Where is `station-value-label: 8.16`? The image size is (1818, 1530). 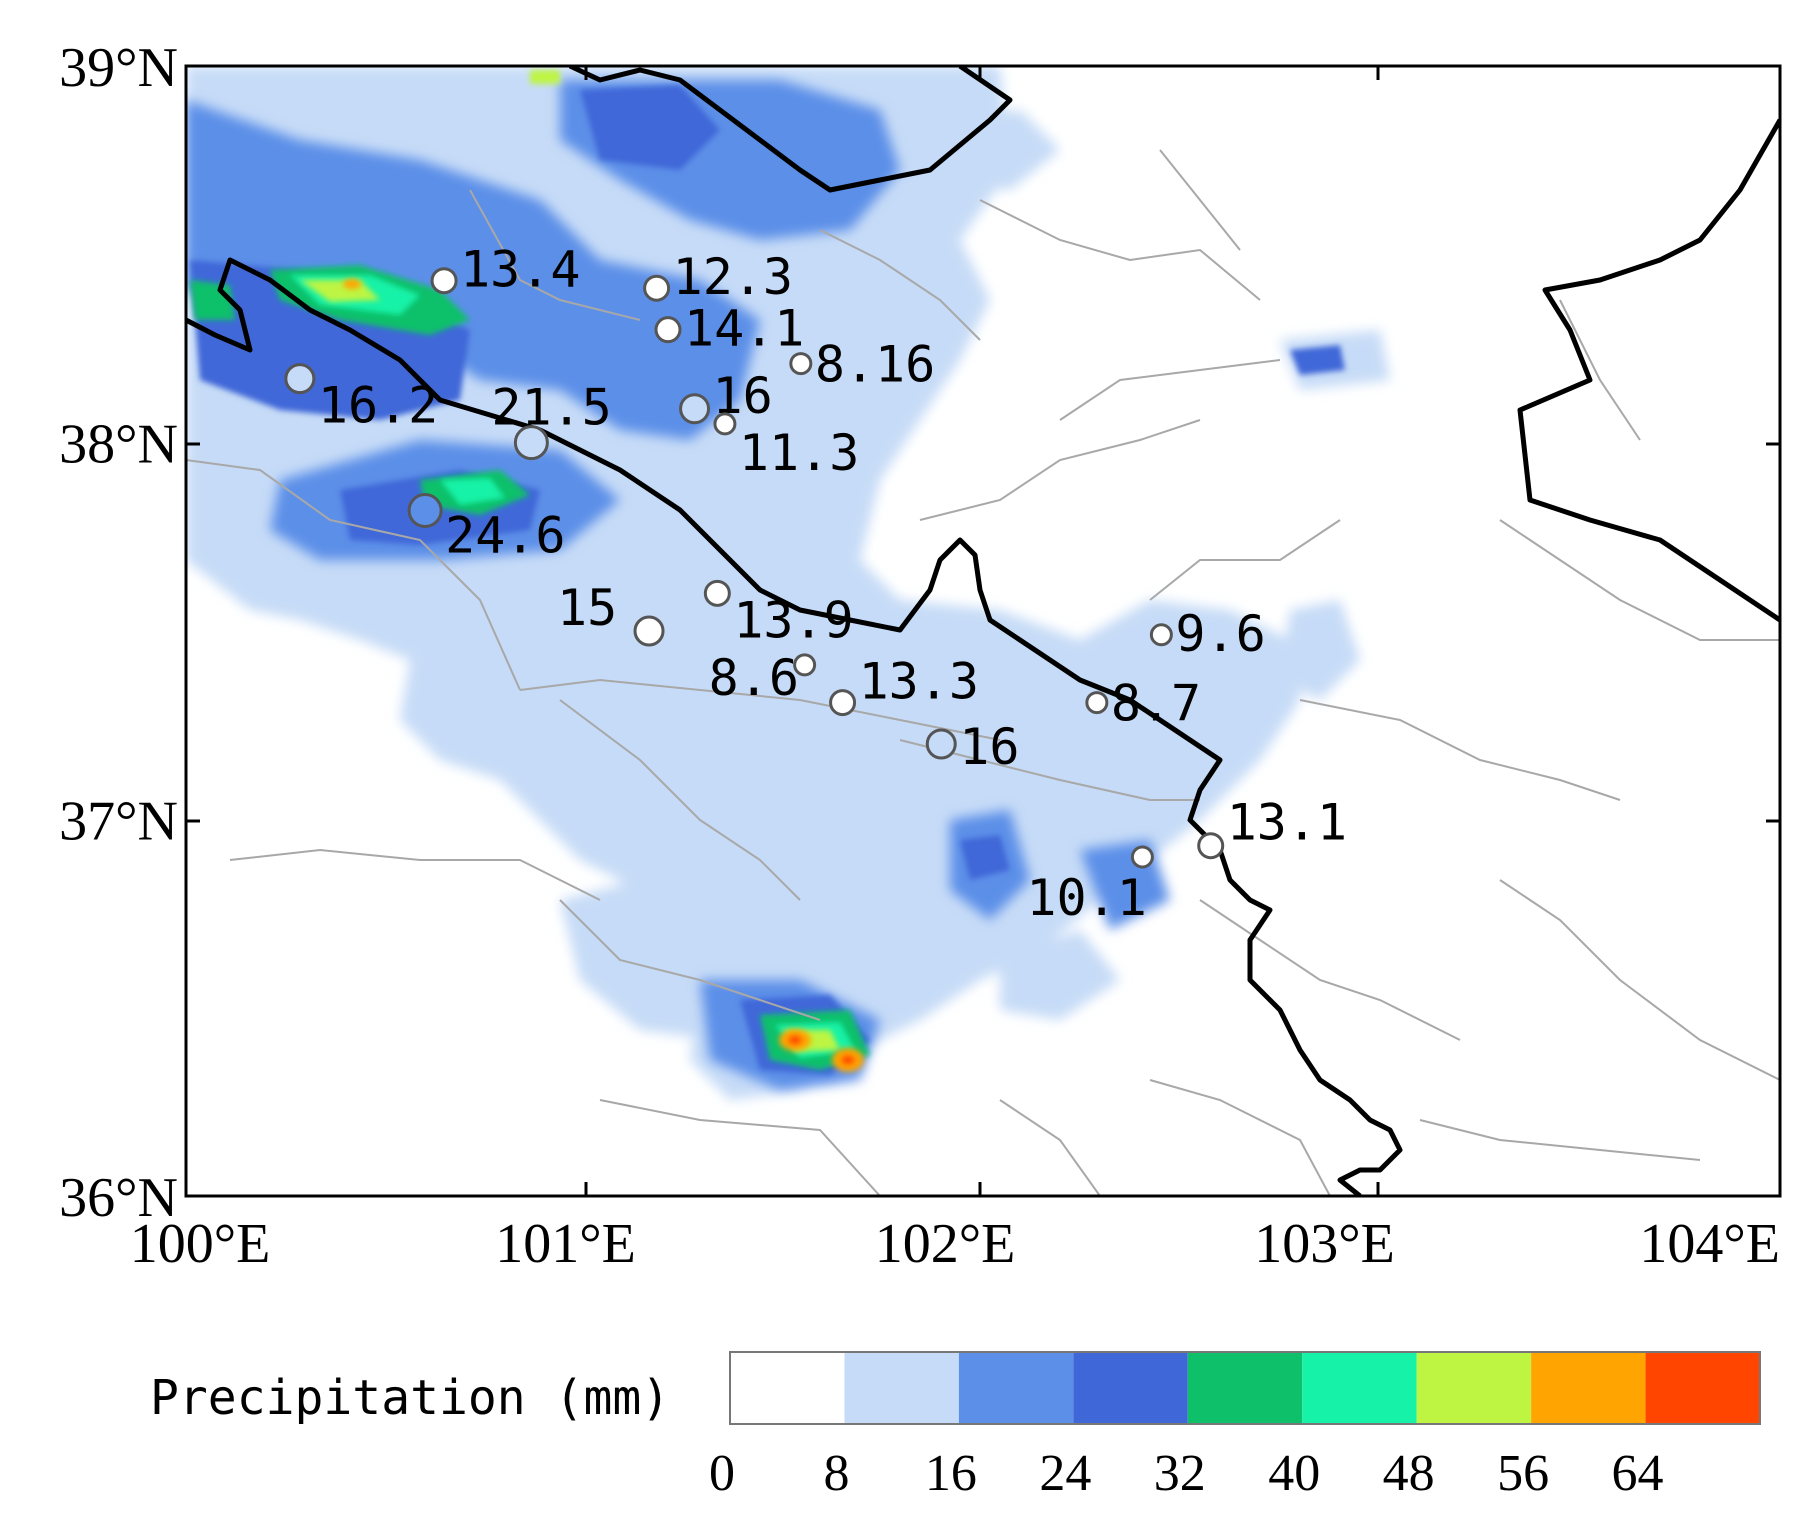
station-value-label: 8.16 is located at coordinates (875, 365).